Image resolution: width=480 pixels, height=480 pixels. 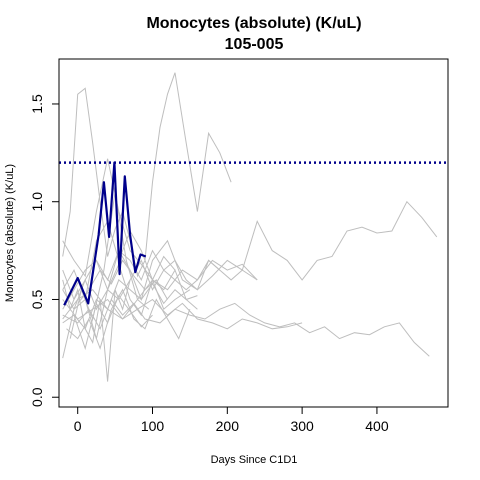 What do you see at coordinates (253, 23) in the screenshot?
I see `chart-title: Monocytes (absolute) (K/uL)` at bounding box center [253, 23].